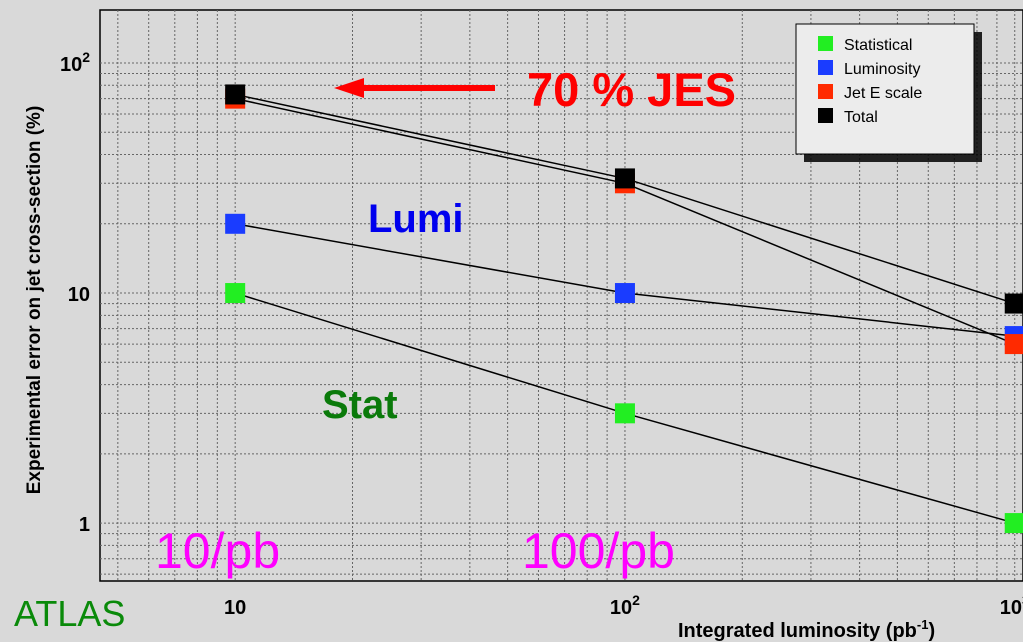  What do you see at coordinates (79, 295) in the screenshot?
I see `y-tick-label: 10` at bounding box center [79, 295].